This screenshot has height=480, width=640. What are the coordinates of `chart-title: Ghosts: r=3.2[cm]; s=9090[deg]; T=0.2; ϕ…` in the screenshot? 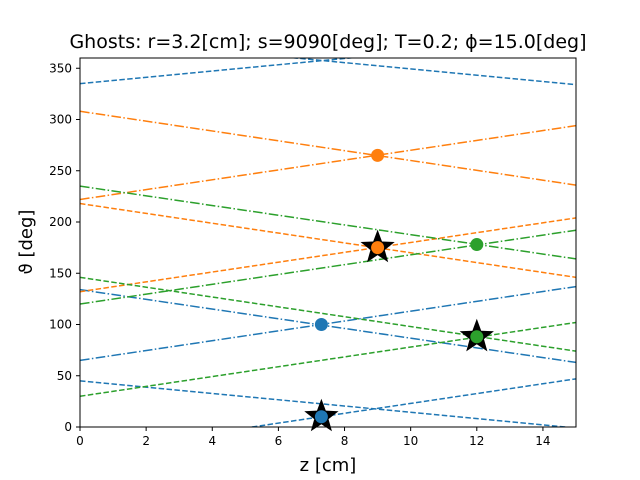 It's located at (327, 42).